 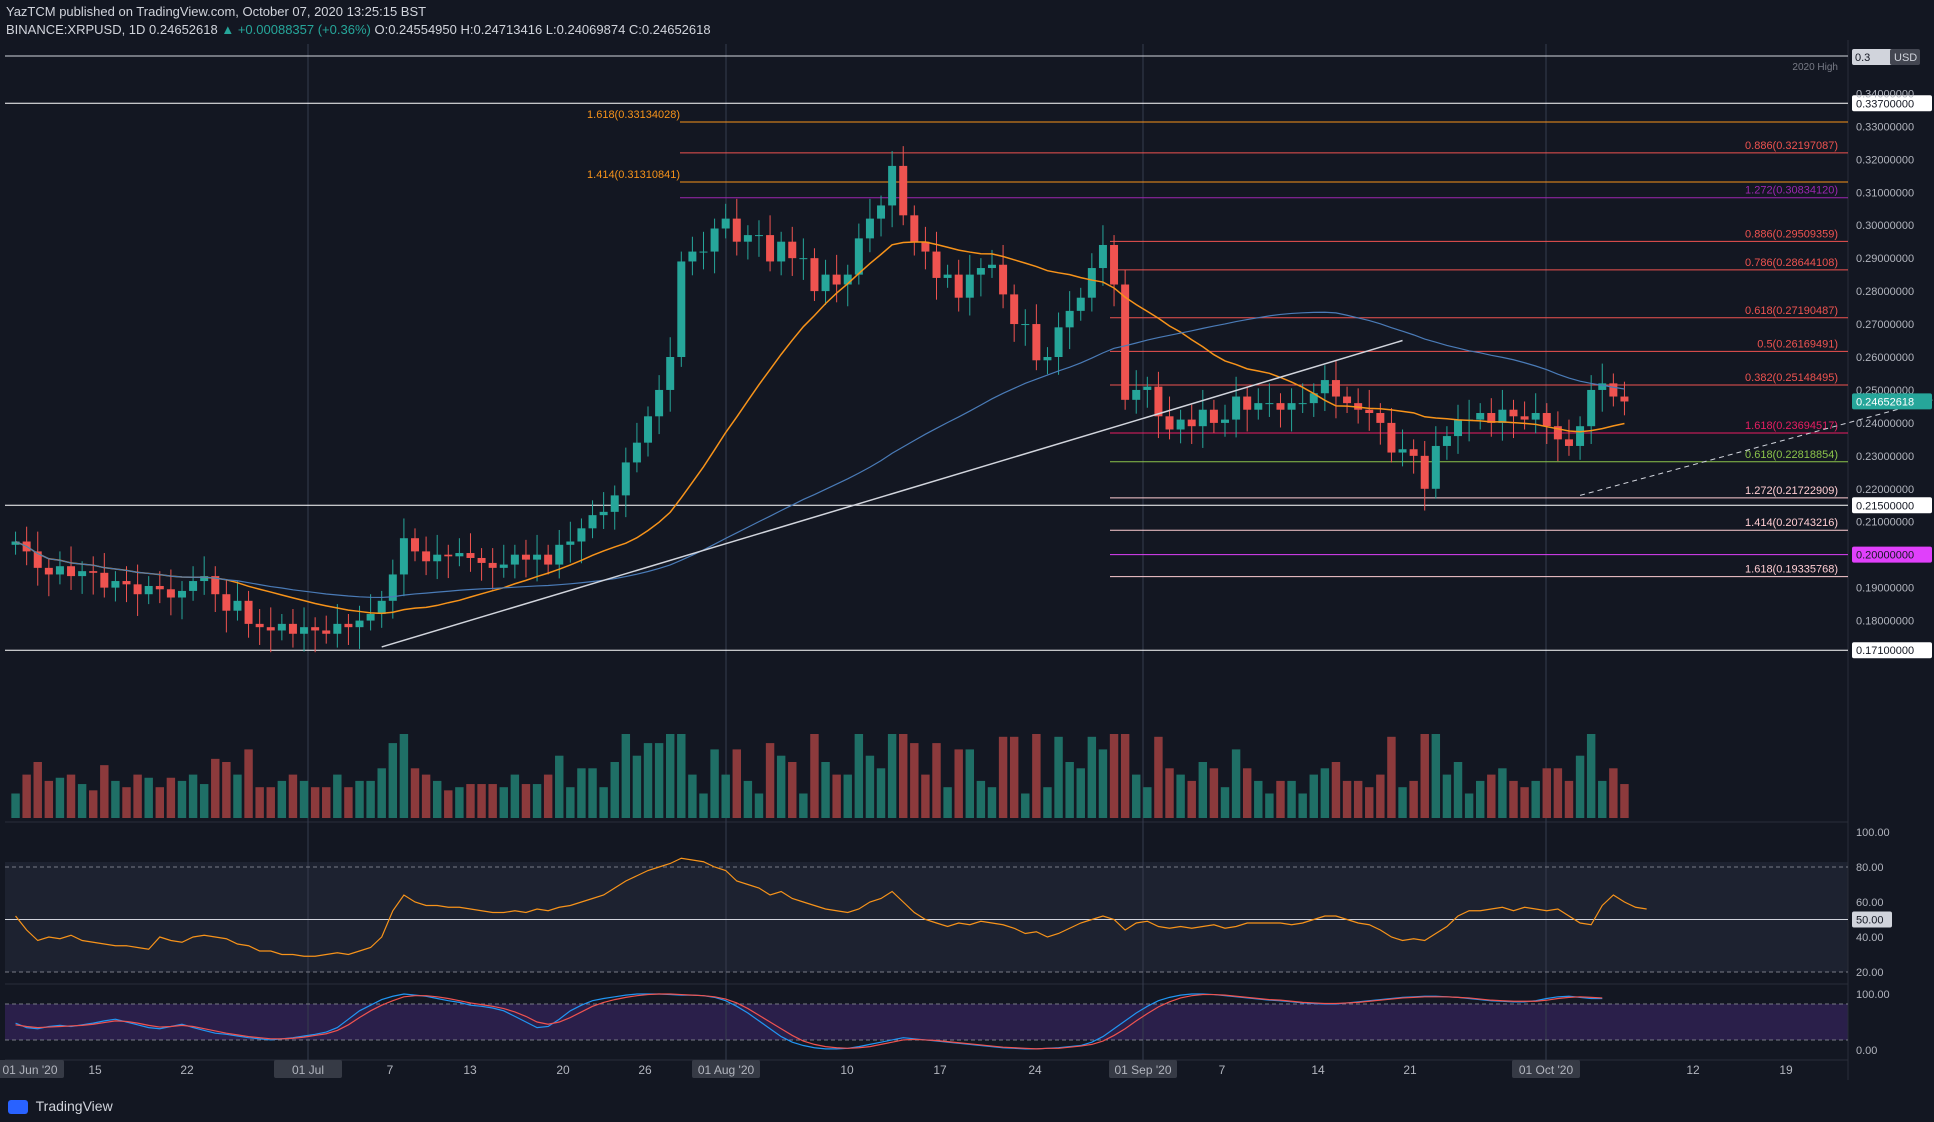 What do you see at coordinates (1885, 457) in the screenshot?
I see `price-tick: 0.23000000` at bounding box center [1885, 457].